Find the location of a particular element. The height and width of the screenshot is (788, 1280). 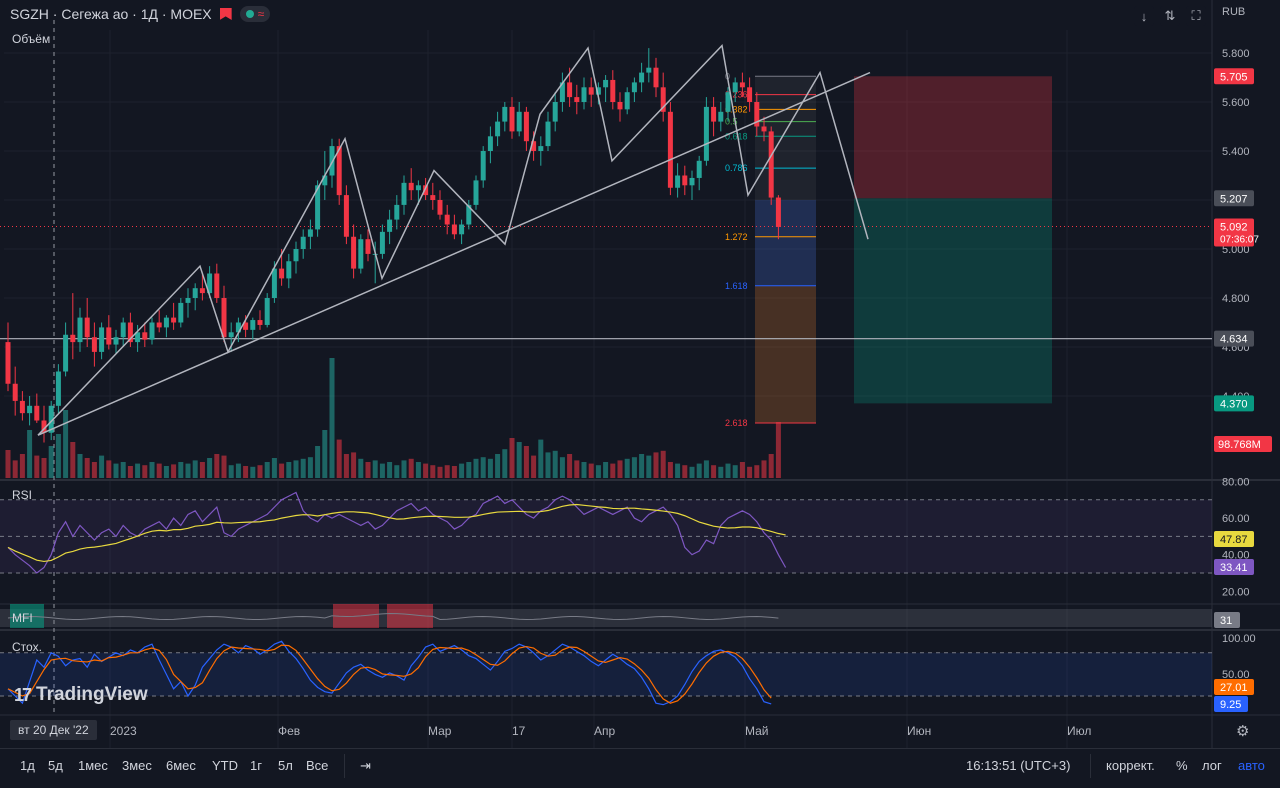

wave-icon: ≈ is located at coordinates (261, 14).